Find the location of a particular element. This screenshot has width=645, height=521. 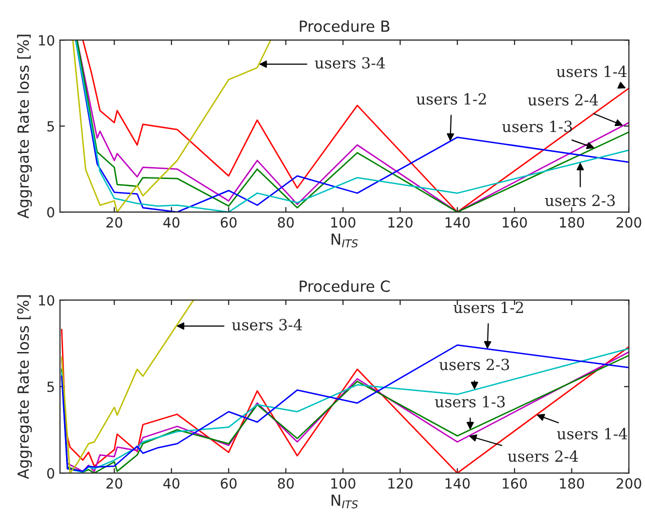

chart-title: Procedure C is located at coordinates (345, 286).